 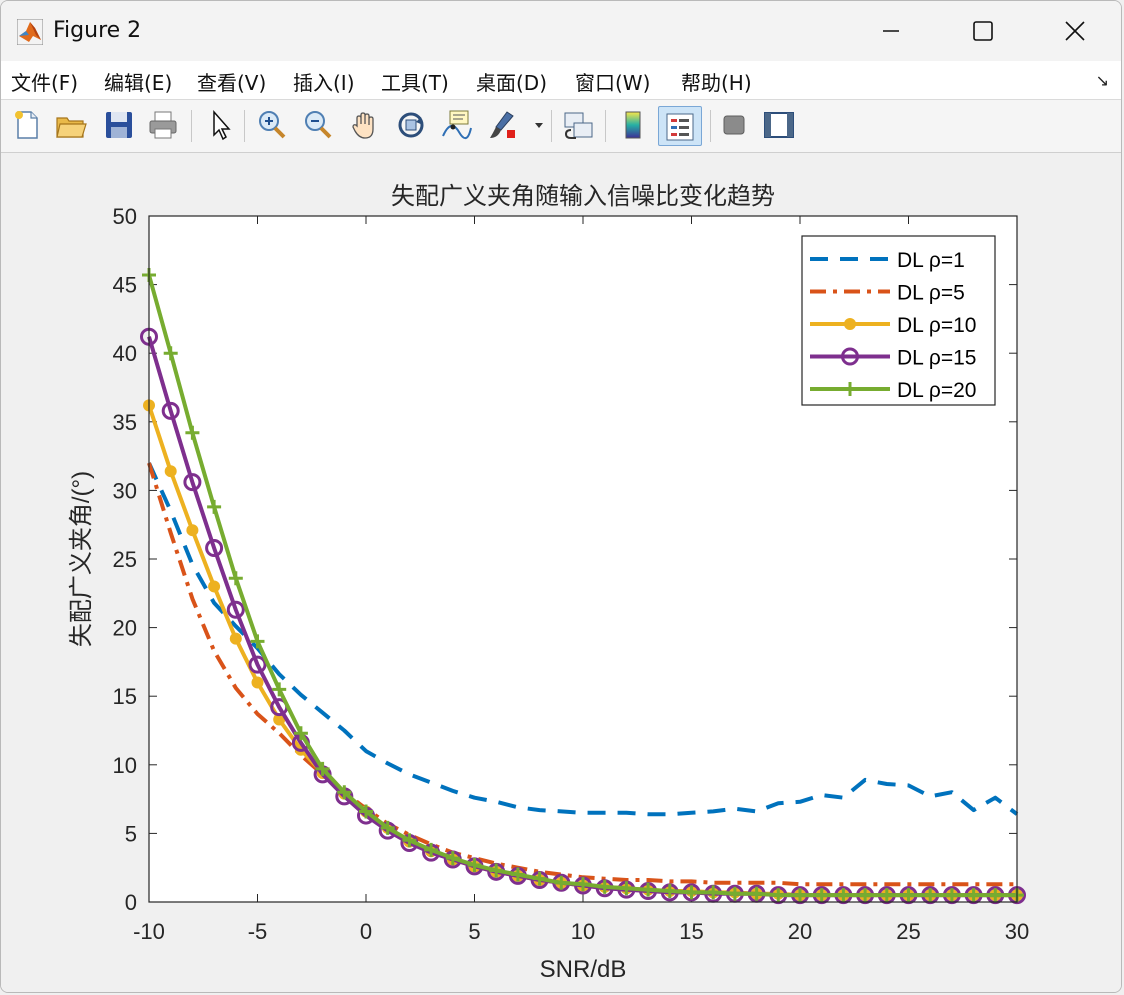 What do you see at coordinates (936, 325) in the screenshot?
I see `legend-label-3: DL ρ=10` at bounding box center [936, 325].